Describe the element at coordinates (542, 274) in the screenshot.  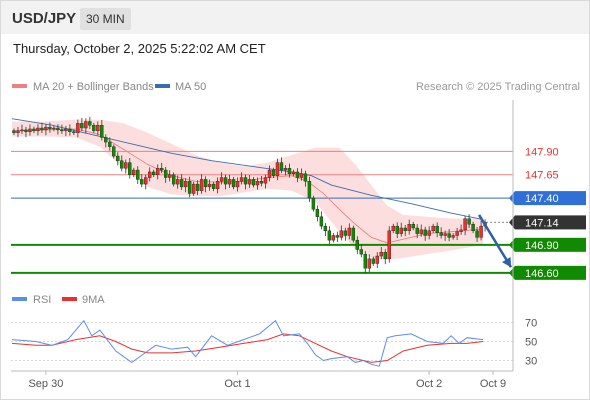
I see `level-label: 146.60` at that location.